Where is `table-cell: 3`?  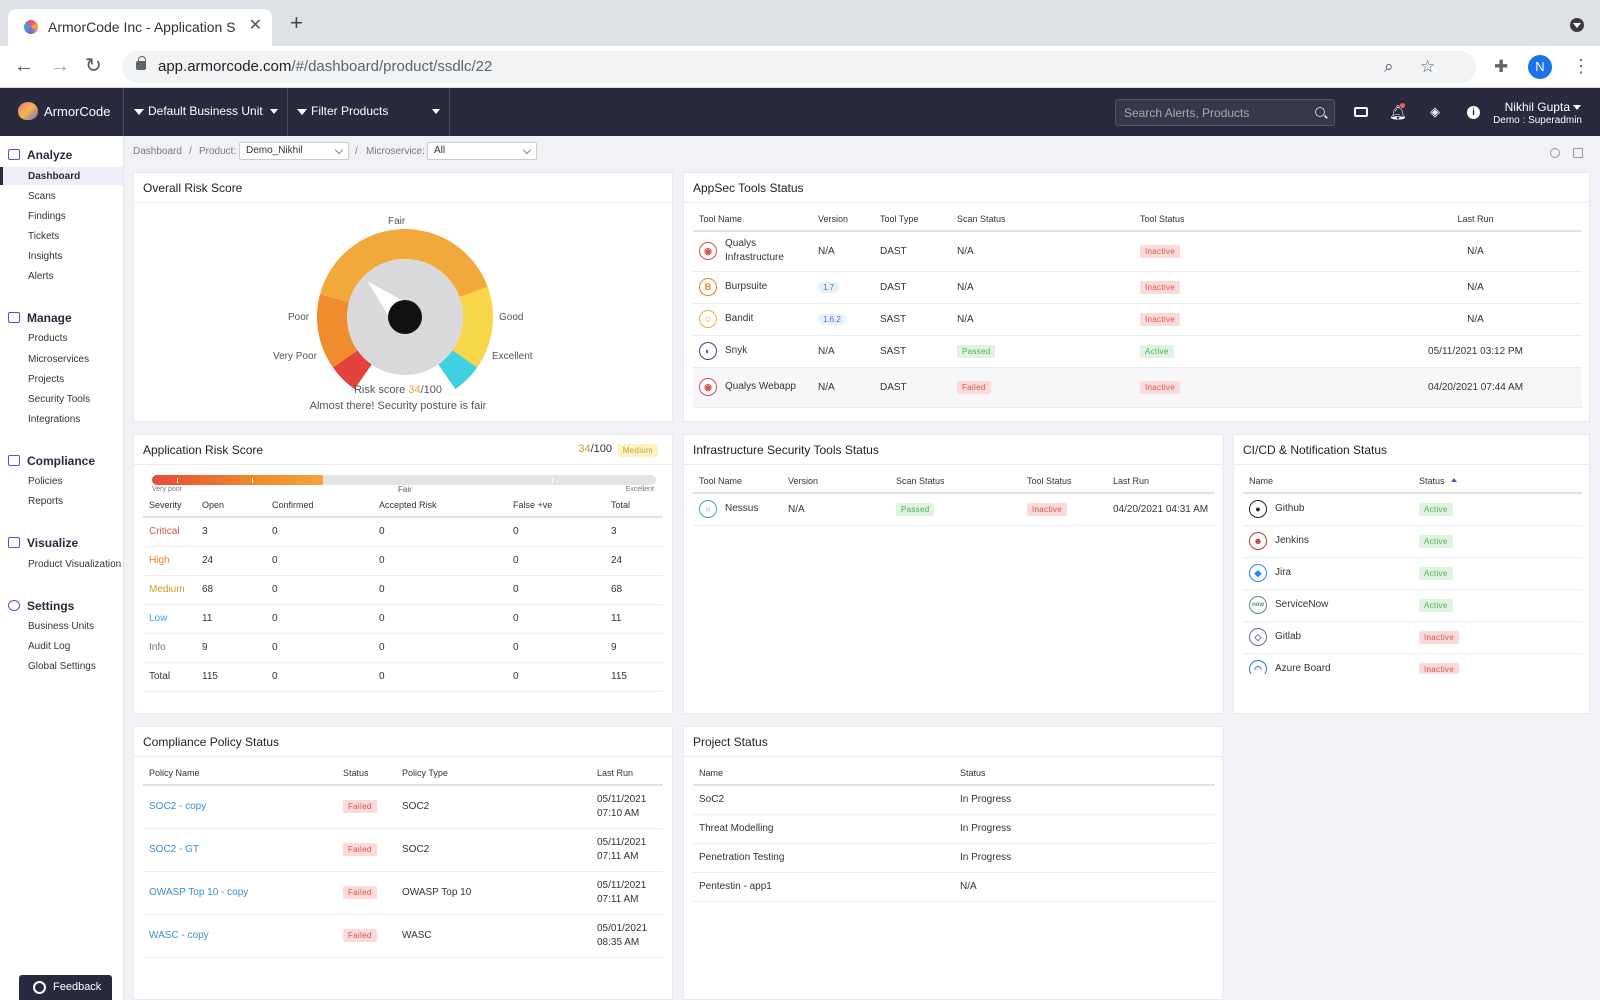
table-cell: 3 is located at coordinates (634, 532).